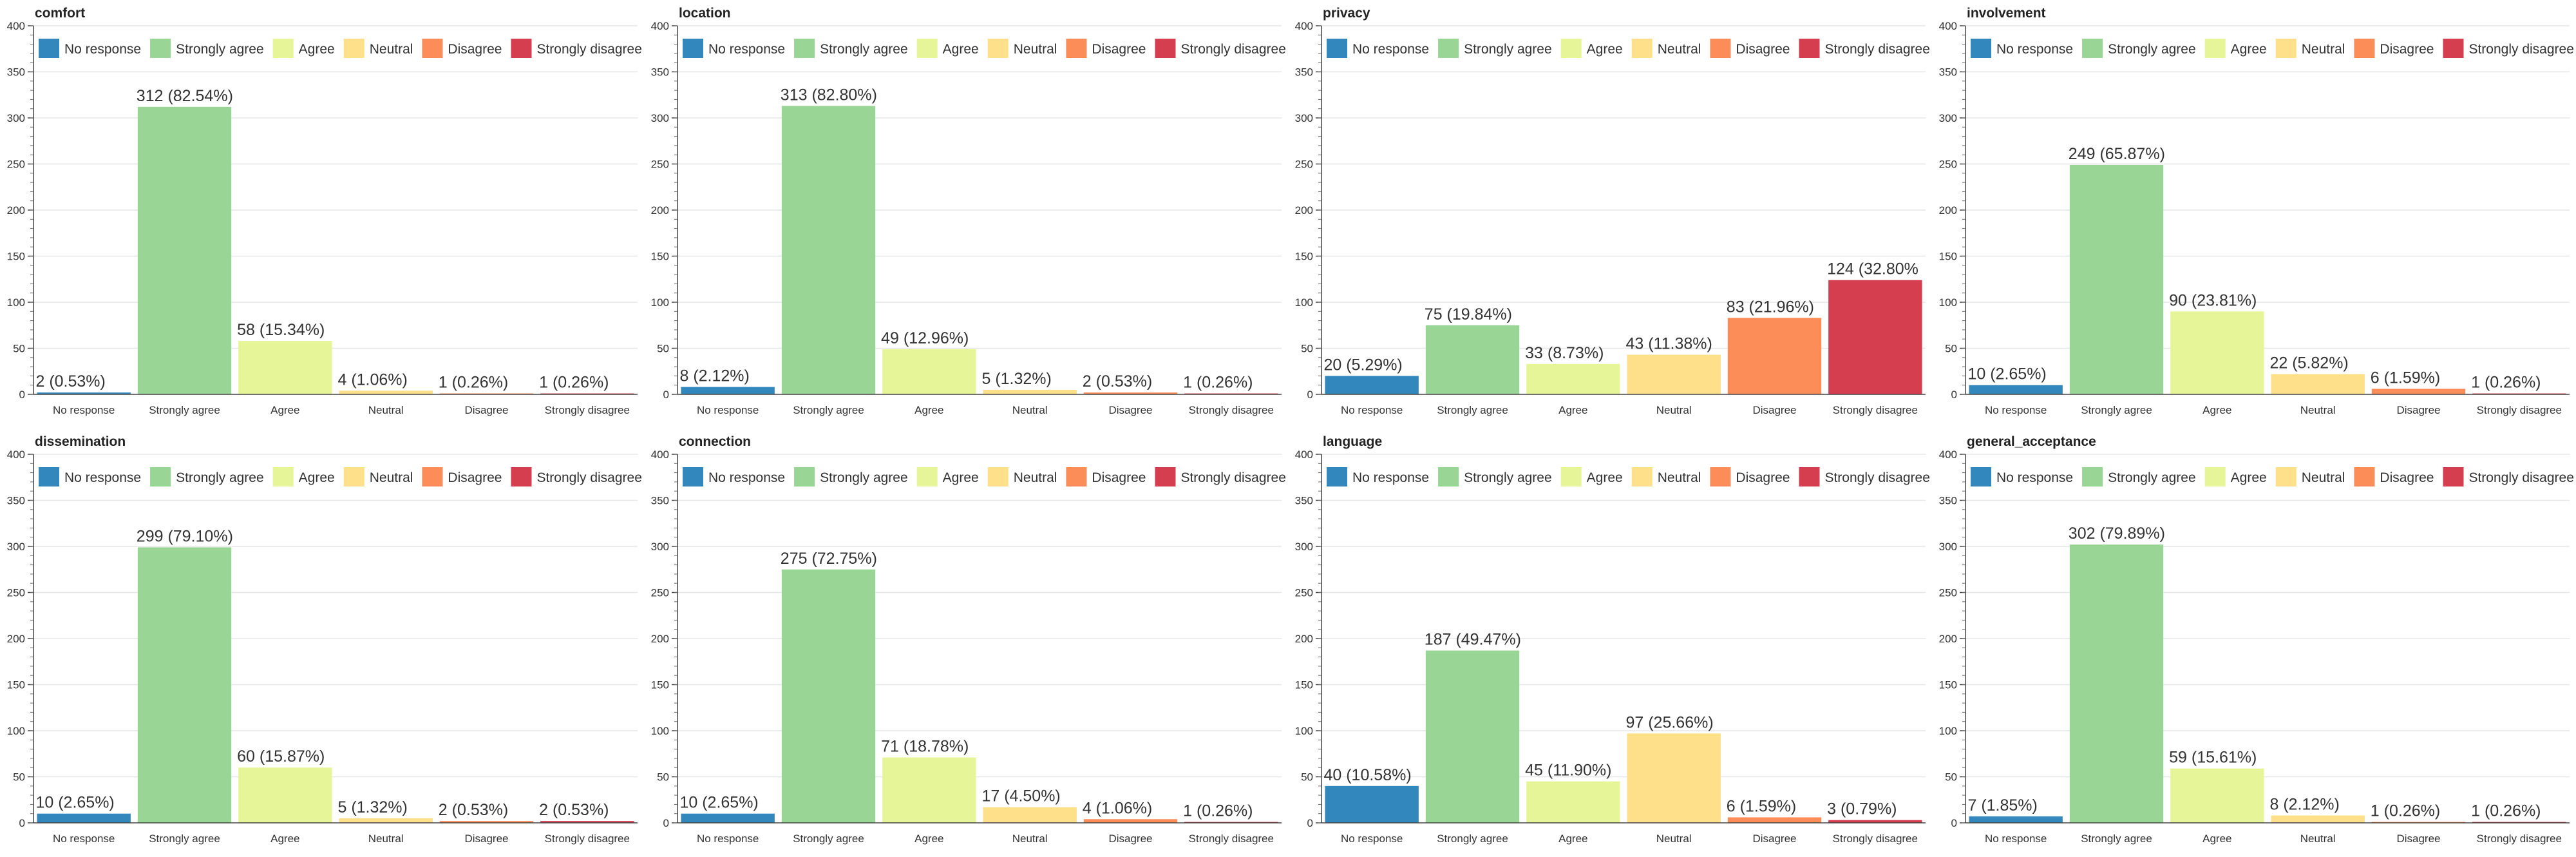 This screenshot has width=2576, height=857. I want to click on bar-label-no-response: 2 (0.53%), so click(70, 381).